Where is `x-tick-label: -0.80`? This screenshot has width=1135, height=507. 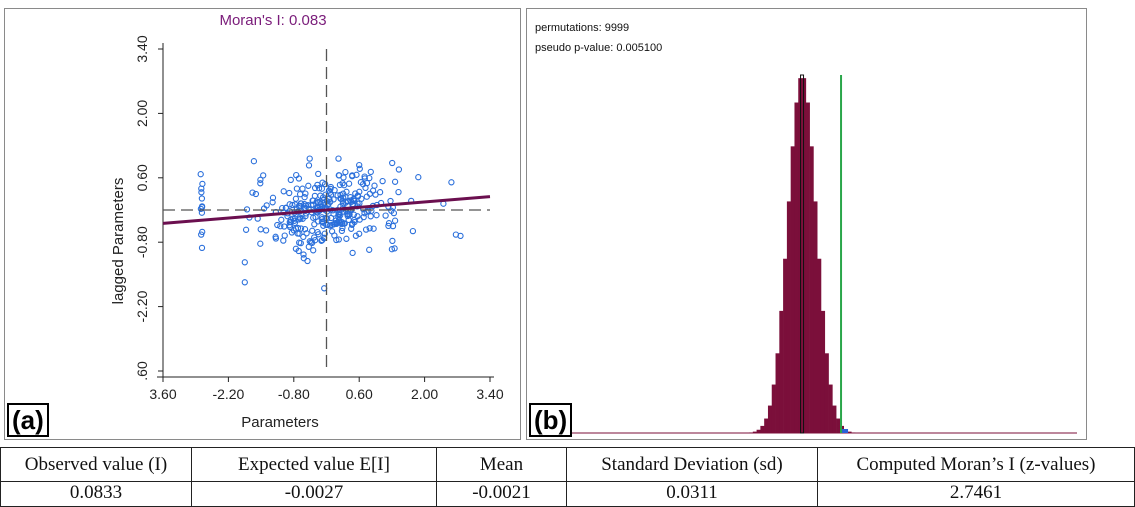
x-tick-label: -0.80 is located at coordinates (294, 394).